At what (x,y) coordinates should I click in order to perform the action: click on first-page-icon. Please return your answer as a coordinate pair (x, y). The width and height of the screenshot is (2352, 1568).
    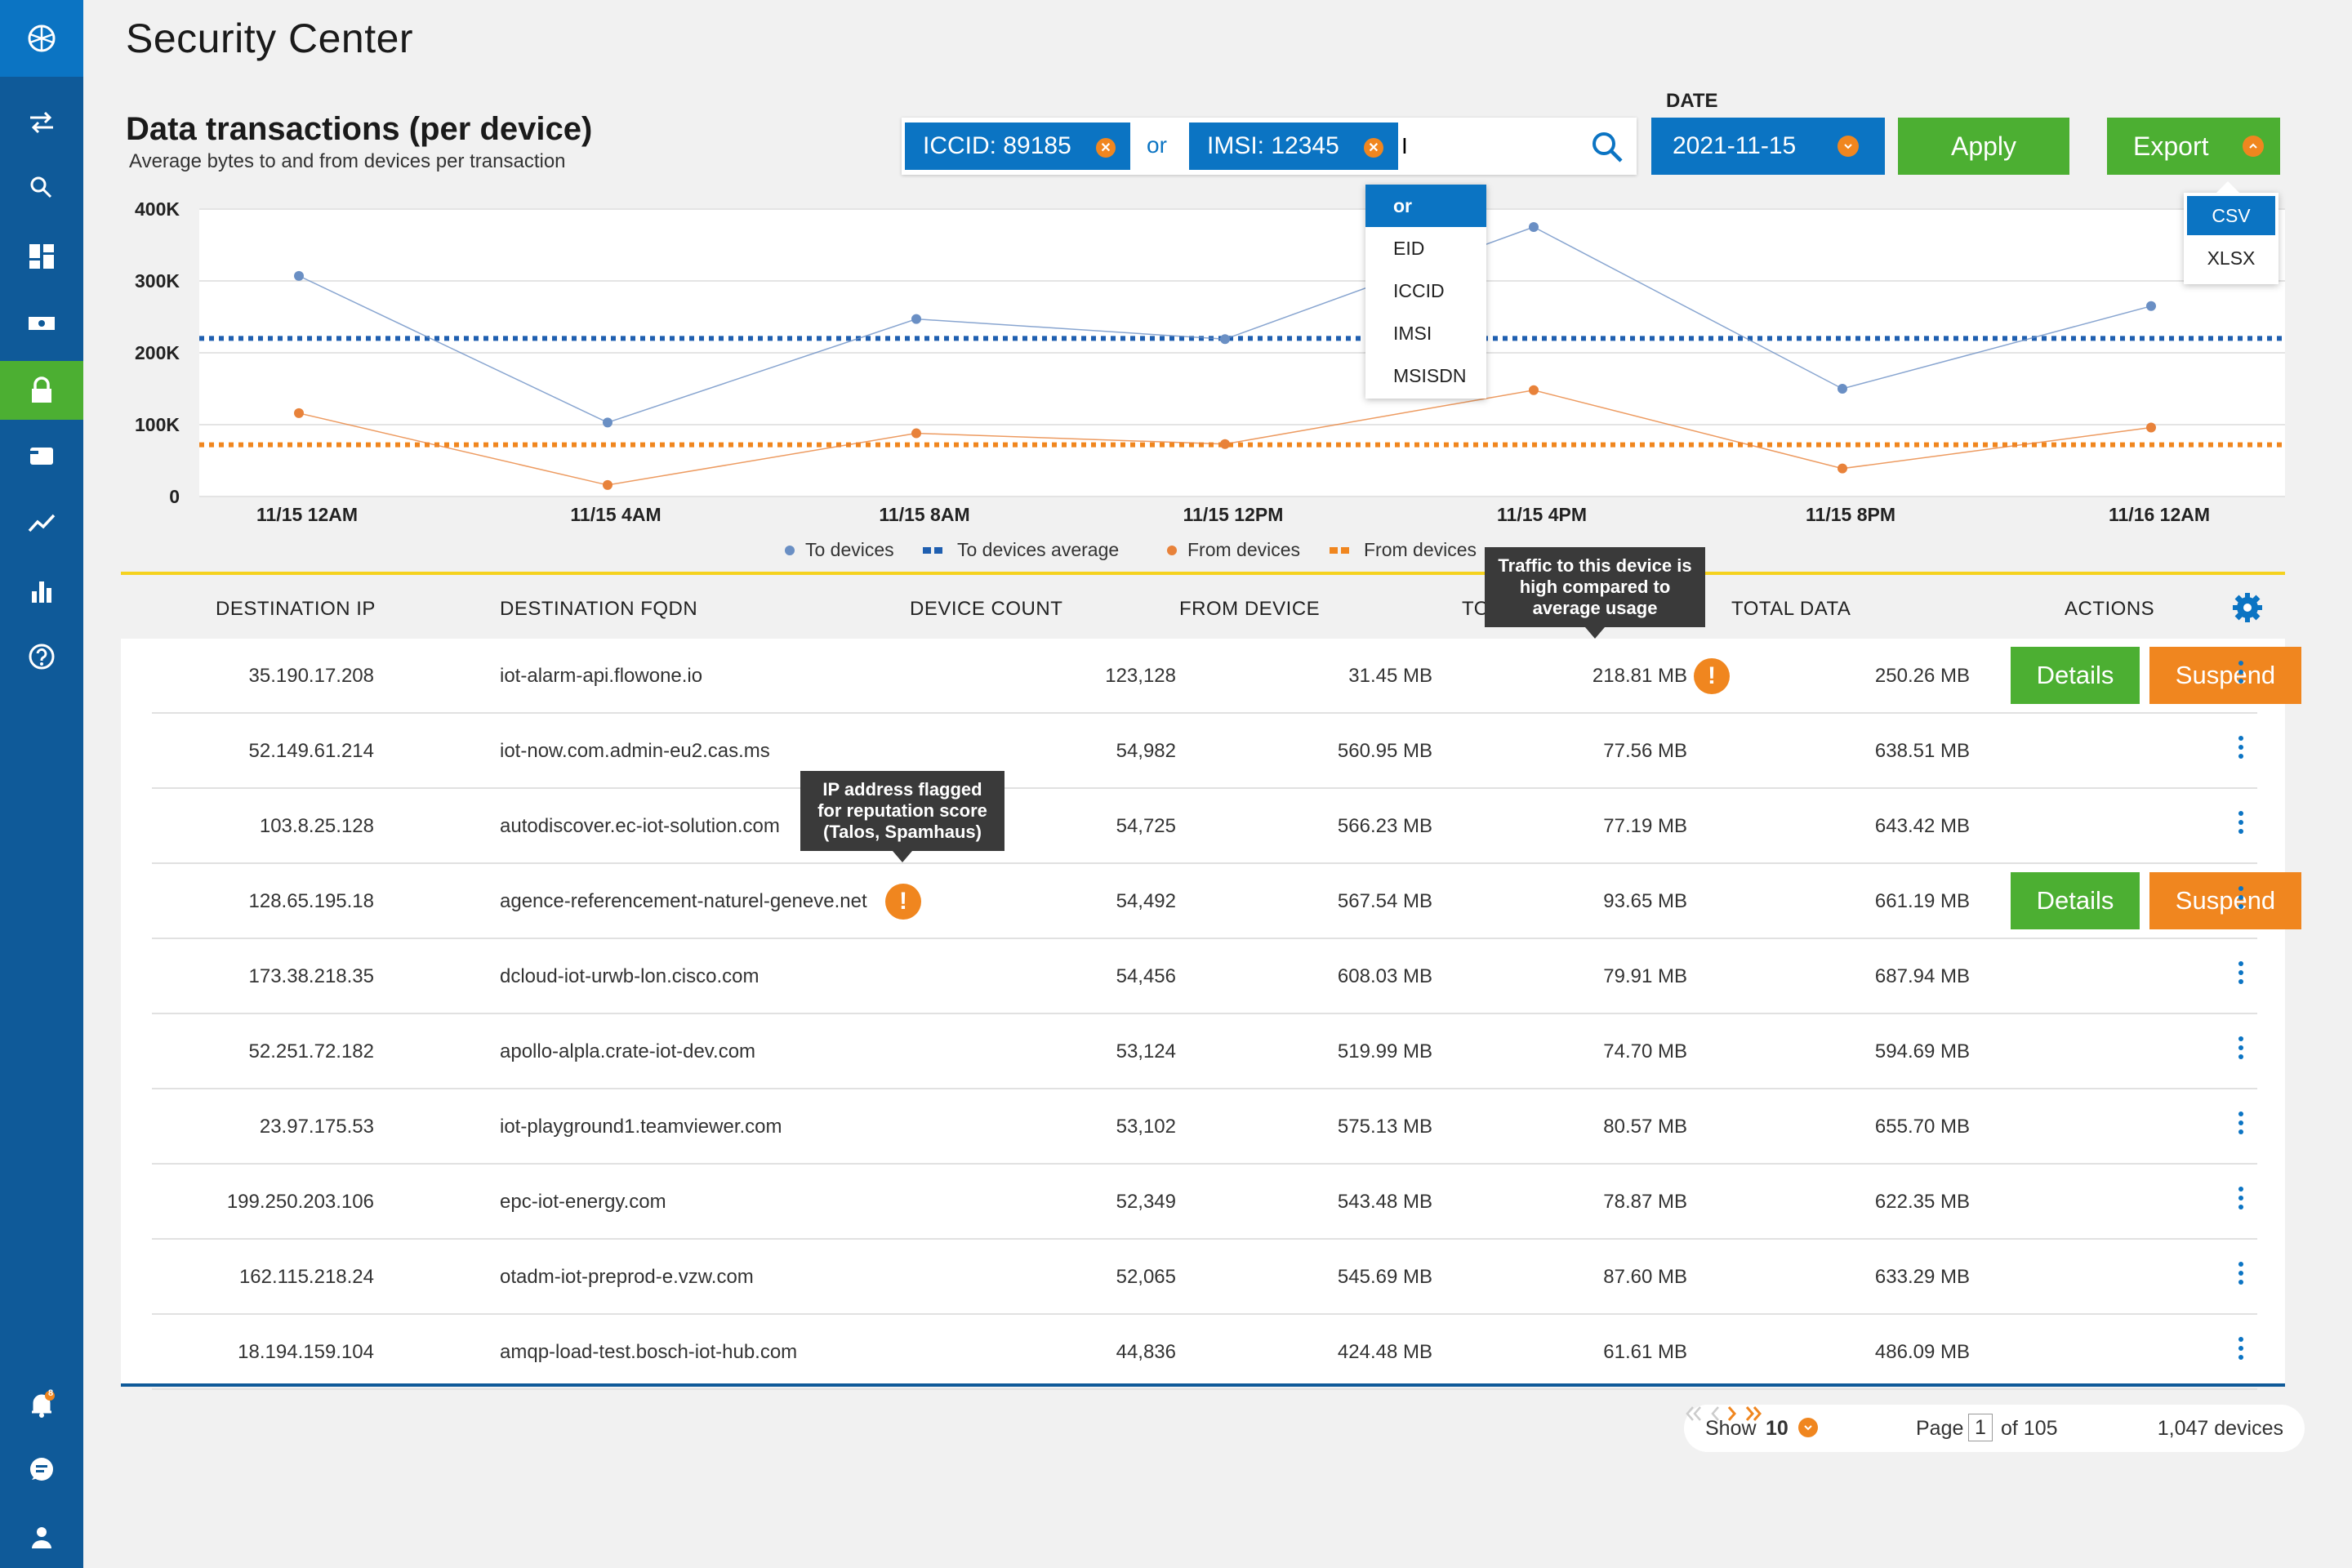
    Looking at the image, I should click on (1694, 1414).